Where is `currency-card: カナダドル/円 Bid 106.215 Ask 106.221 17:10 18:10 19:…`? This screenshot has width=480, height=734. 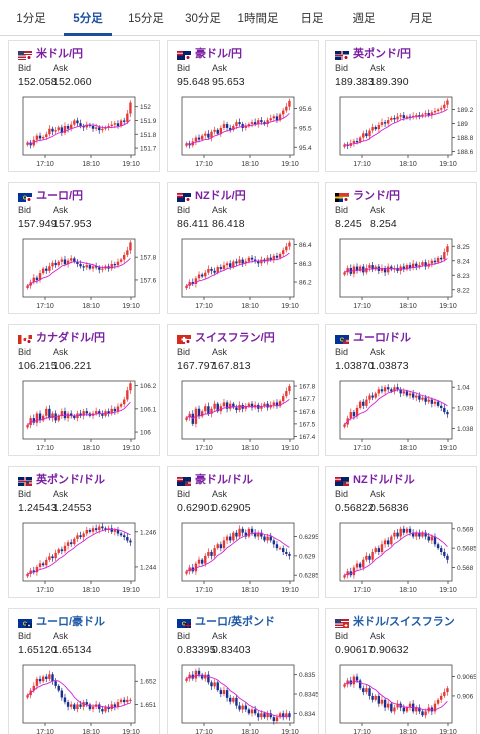
currency-card: カナダドル/円 Bid 106.215 Ask 106.221 17:10 18:10 19:… is located at coordinates (84, 390).